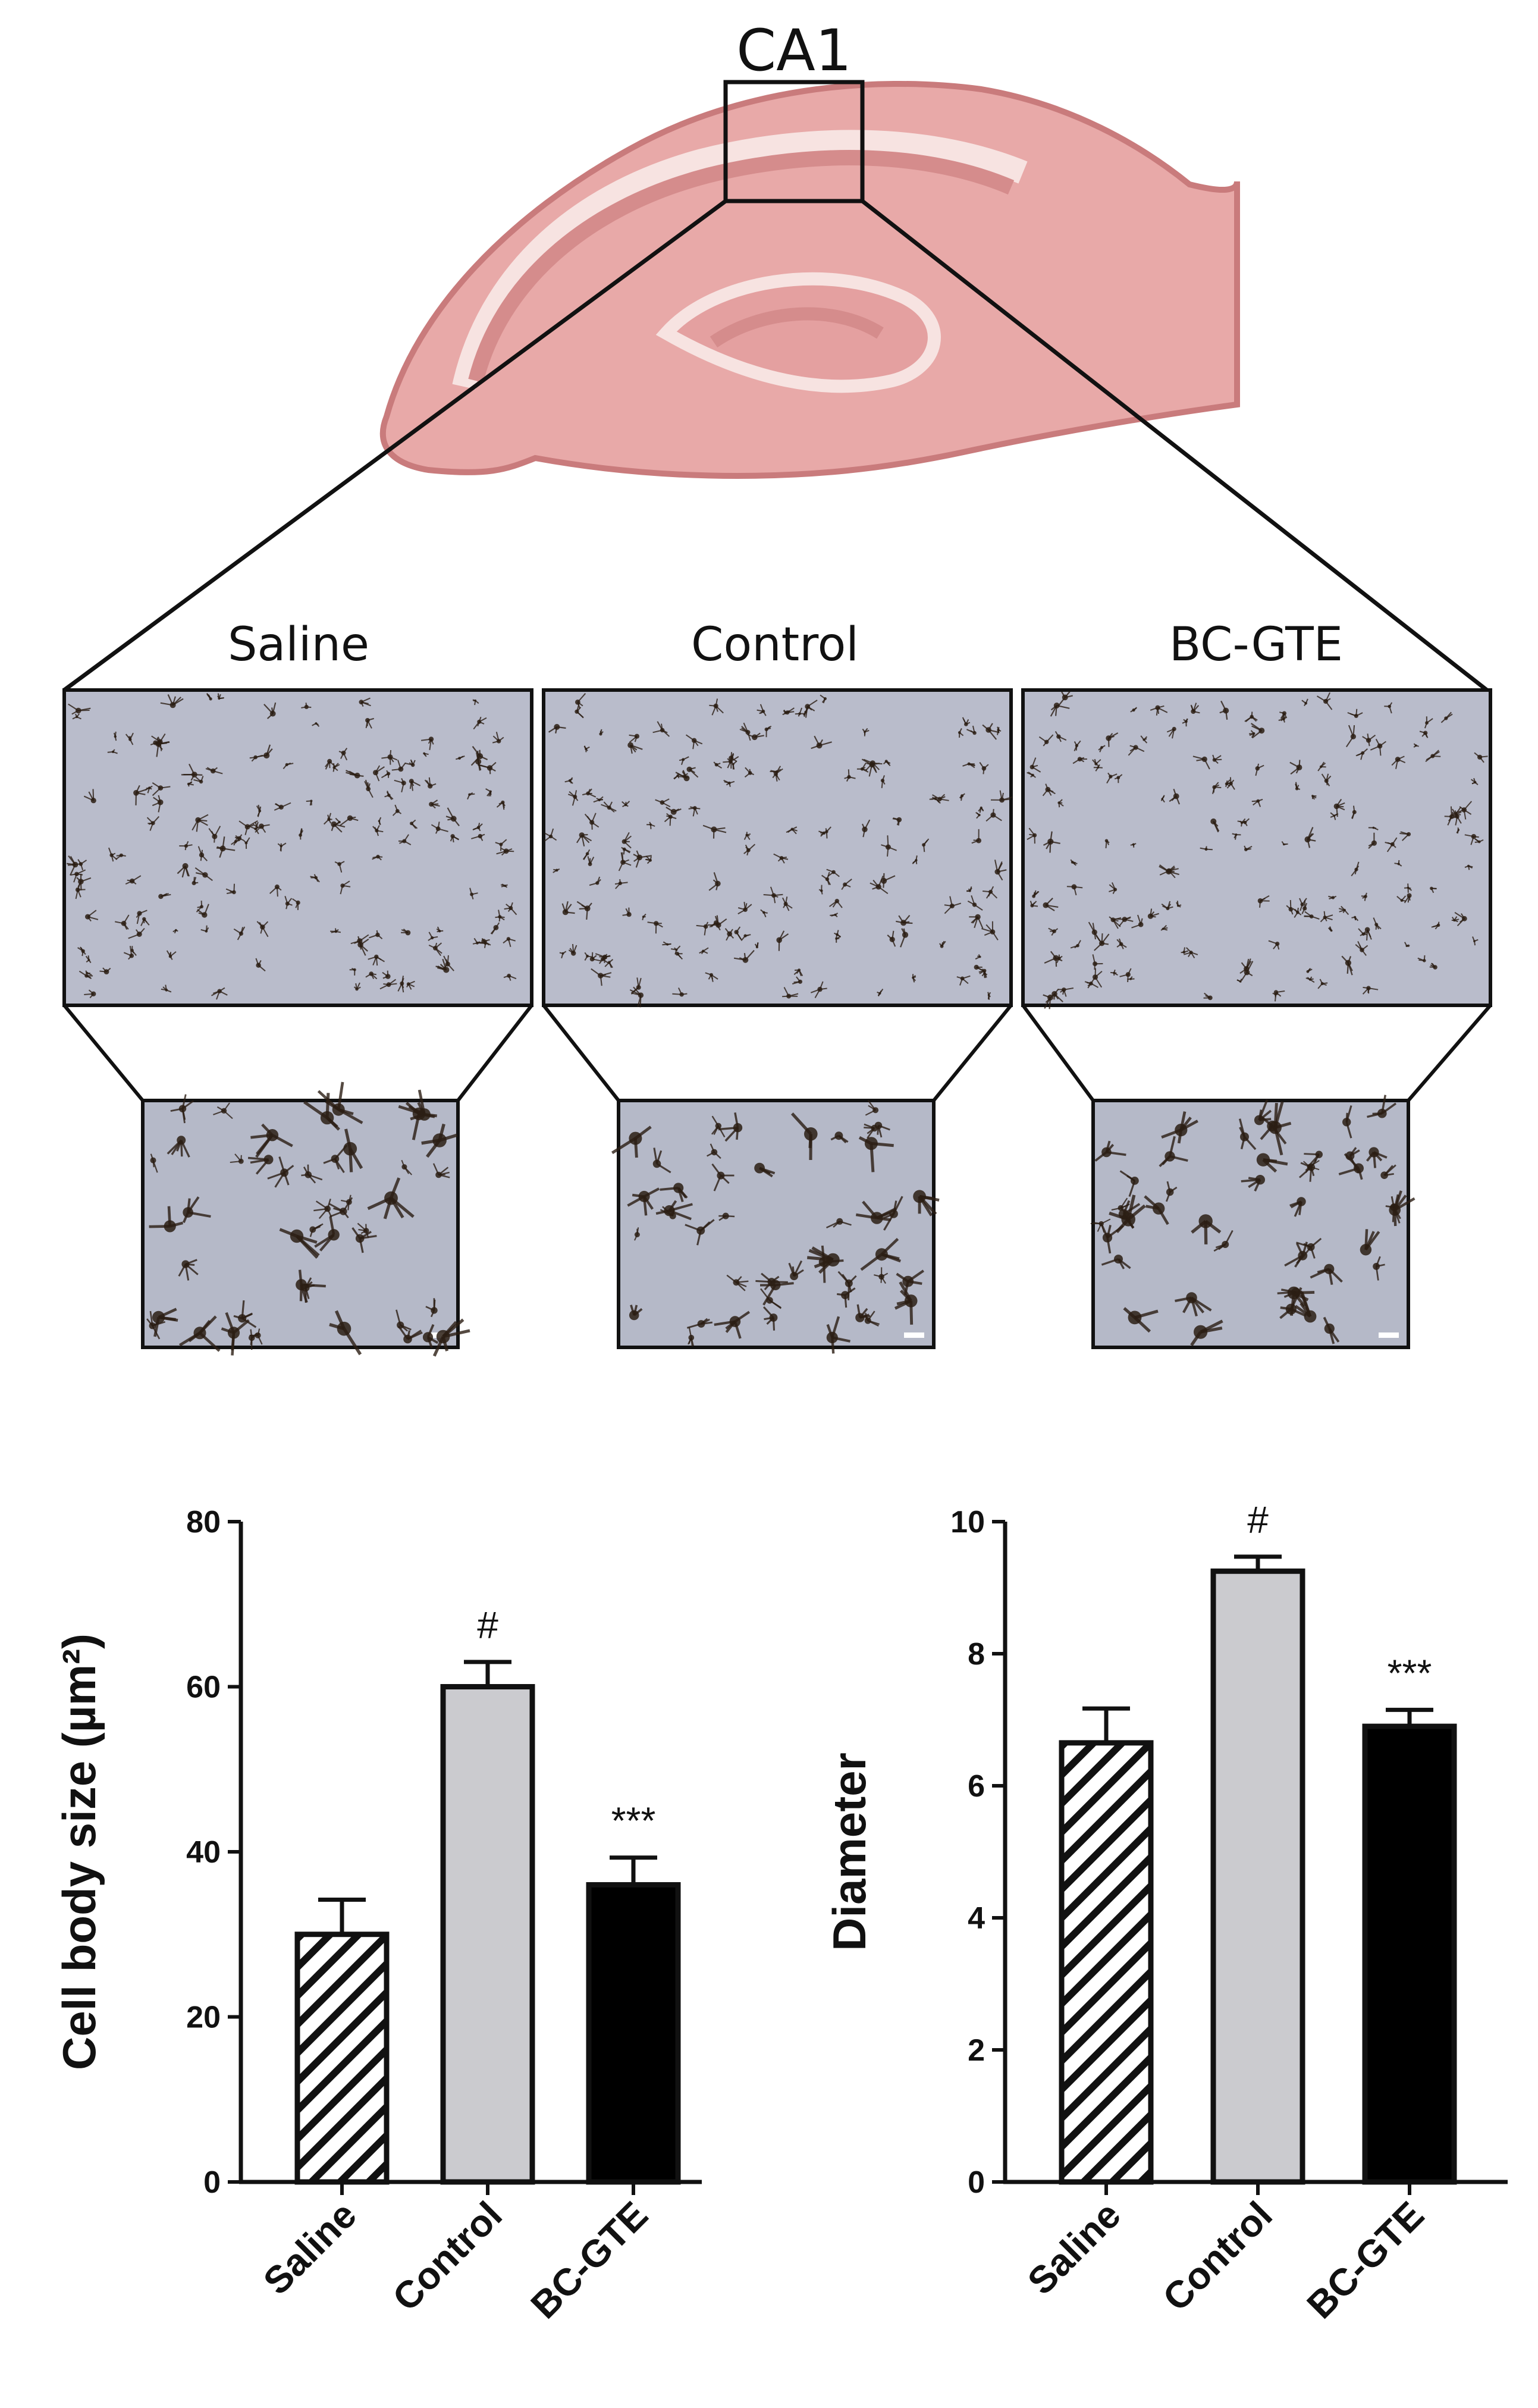 Image resolution: width=1538 pixels, height=2408 pixels. I want to click on region-label: CA1, so click(794, 50).